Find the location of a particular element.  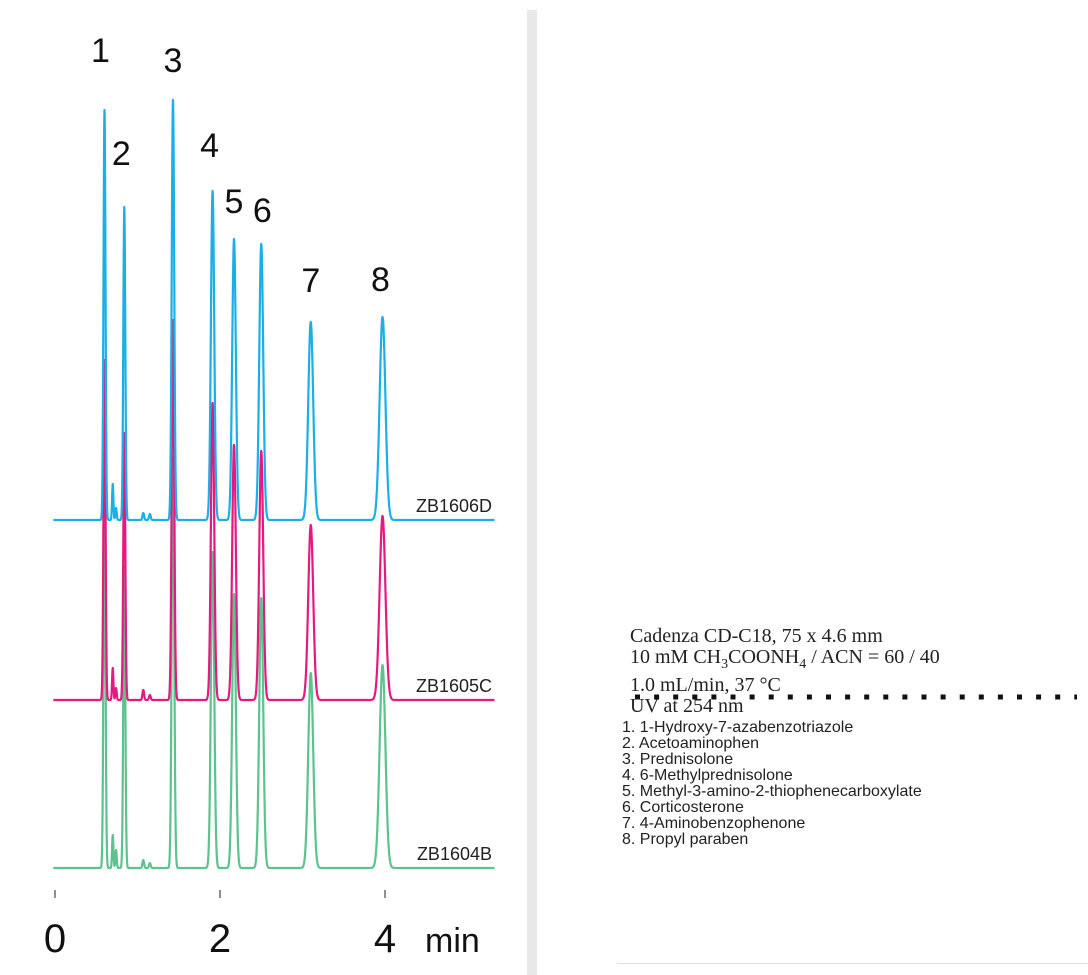

trace-label-ZB1606D: ZB1606D is located at coordinates (454, 506).